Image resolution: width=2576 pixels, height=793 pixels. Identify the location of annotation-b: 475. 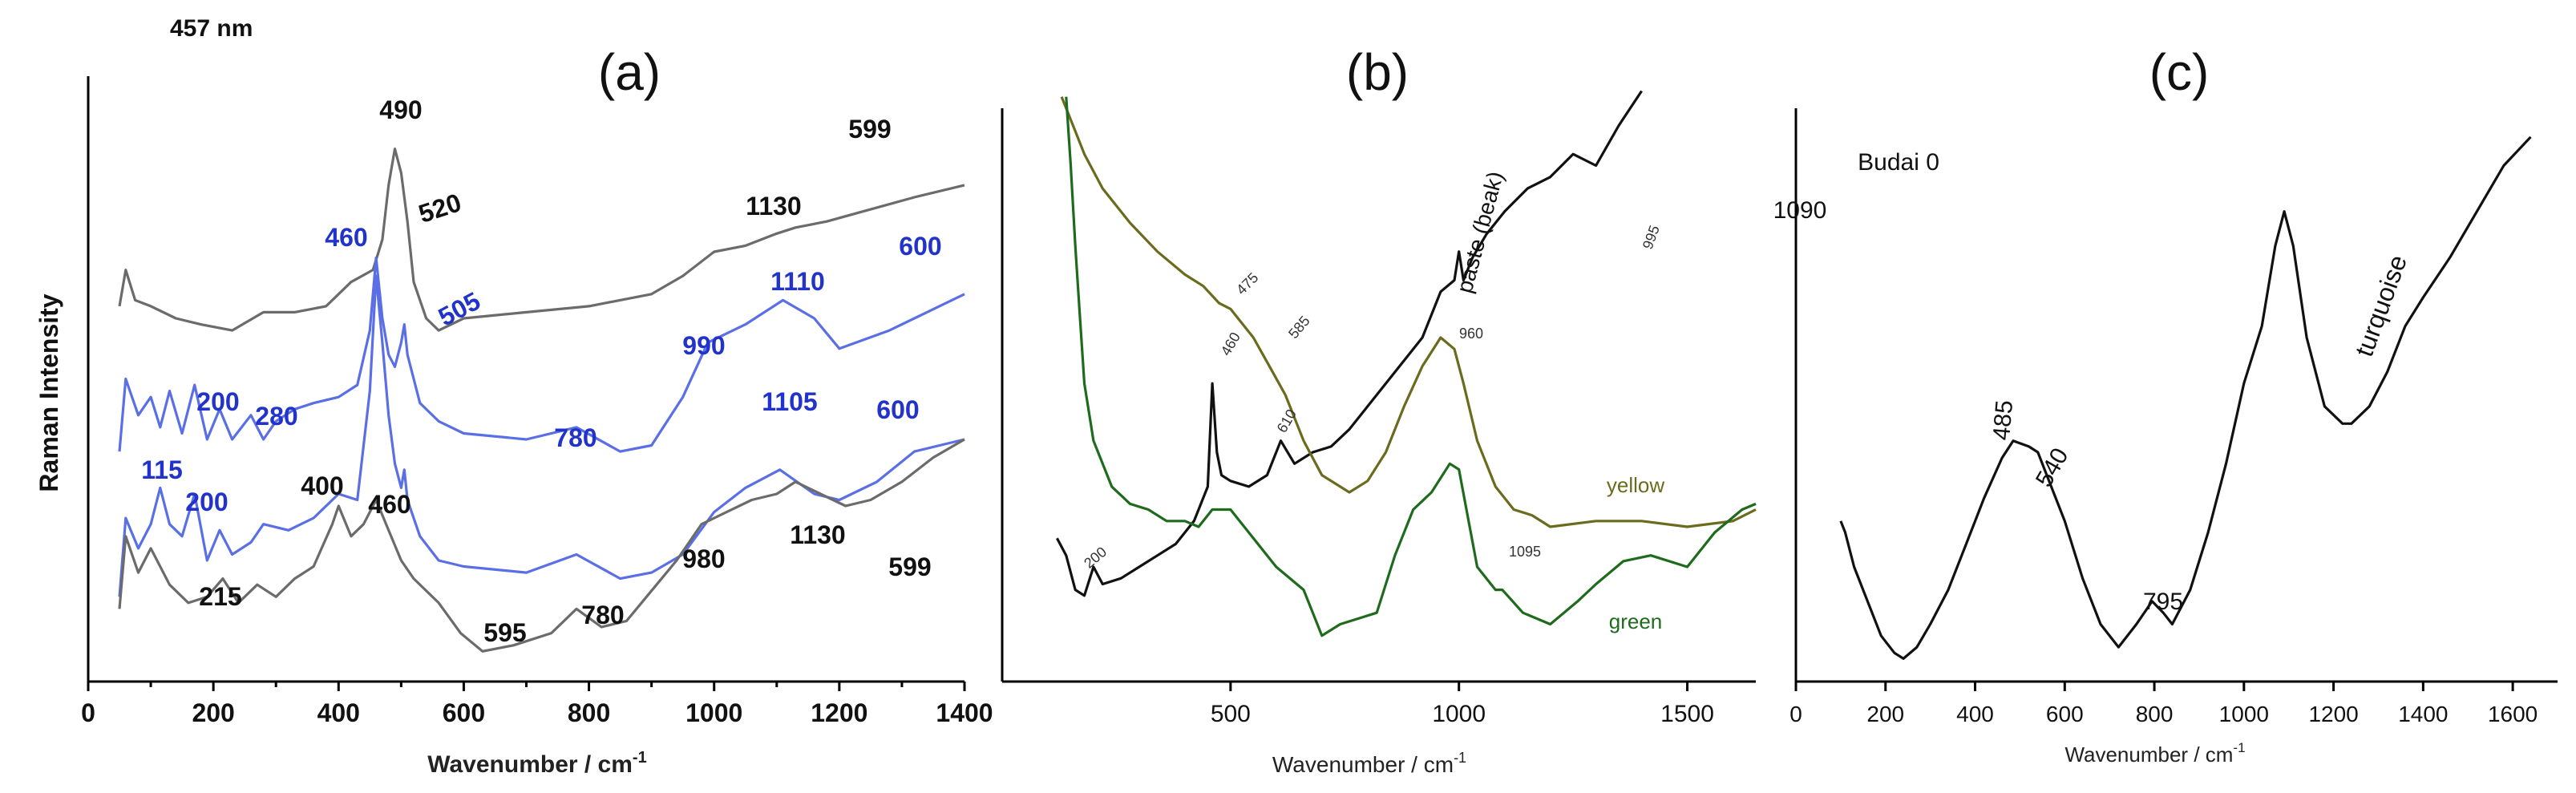
(1247, 283).